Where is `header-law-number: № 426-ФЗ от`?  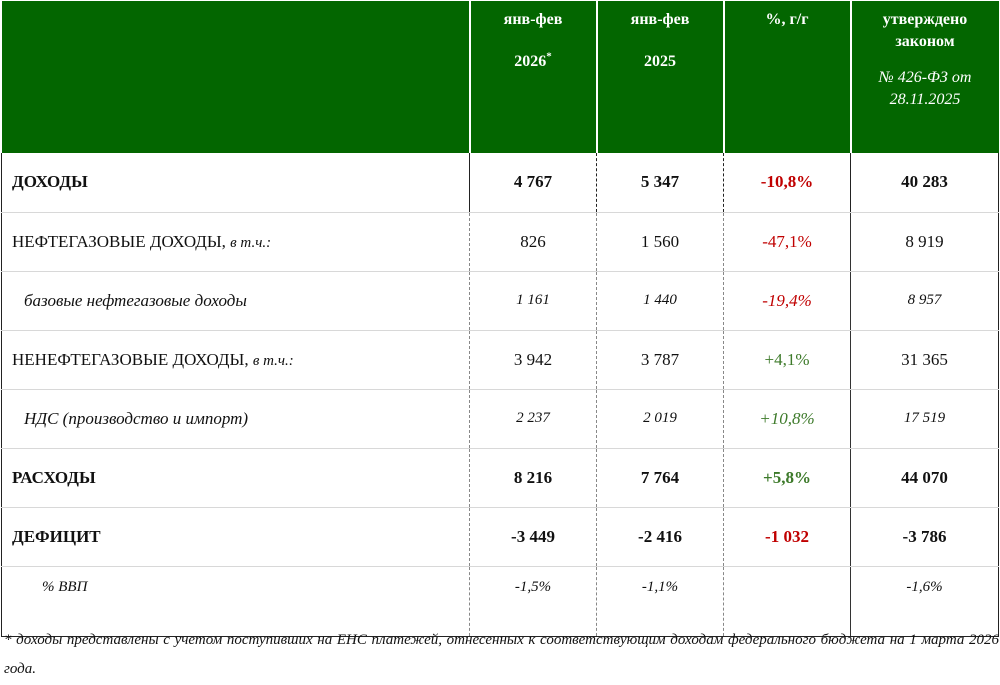 header-law-number: № 426-ФЗ от is located at coordinates (925, 77).